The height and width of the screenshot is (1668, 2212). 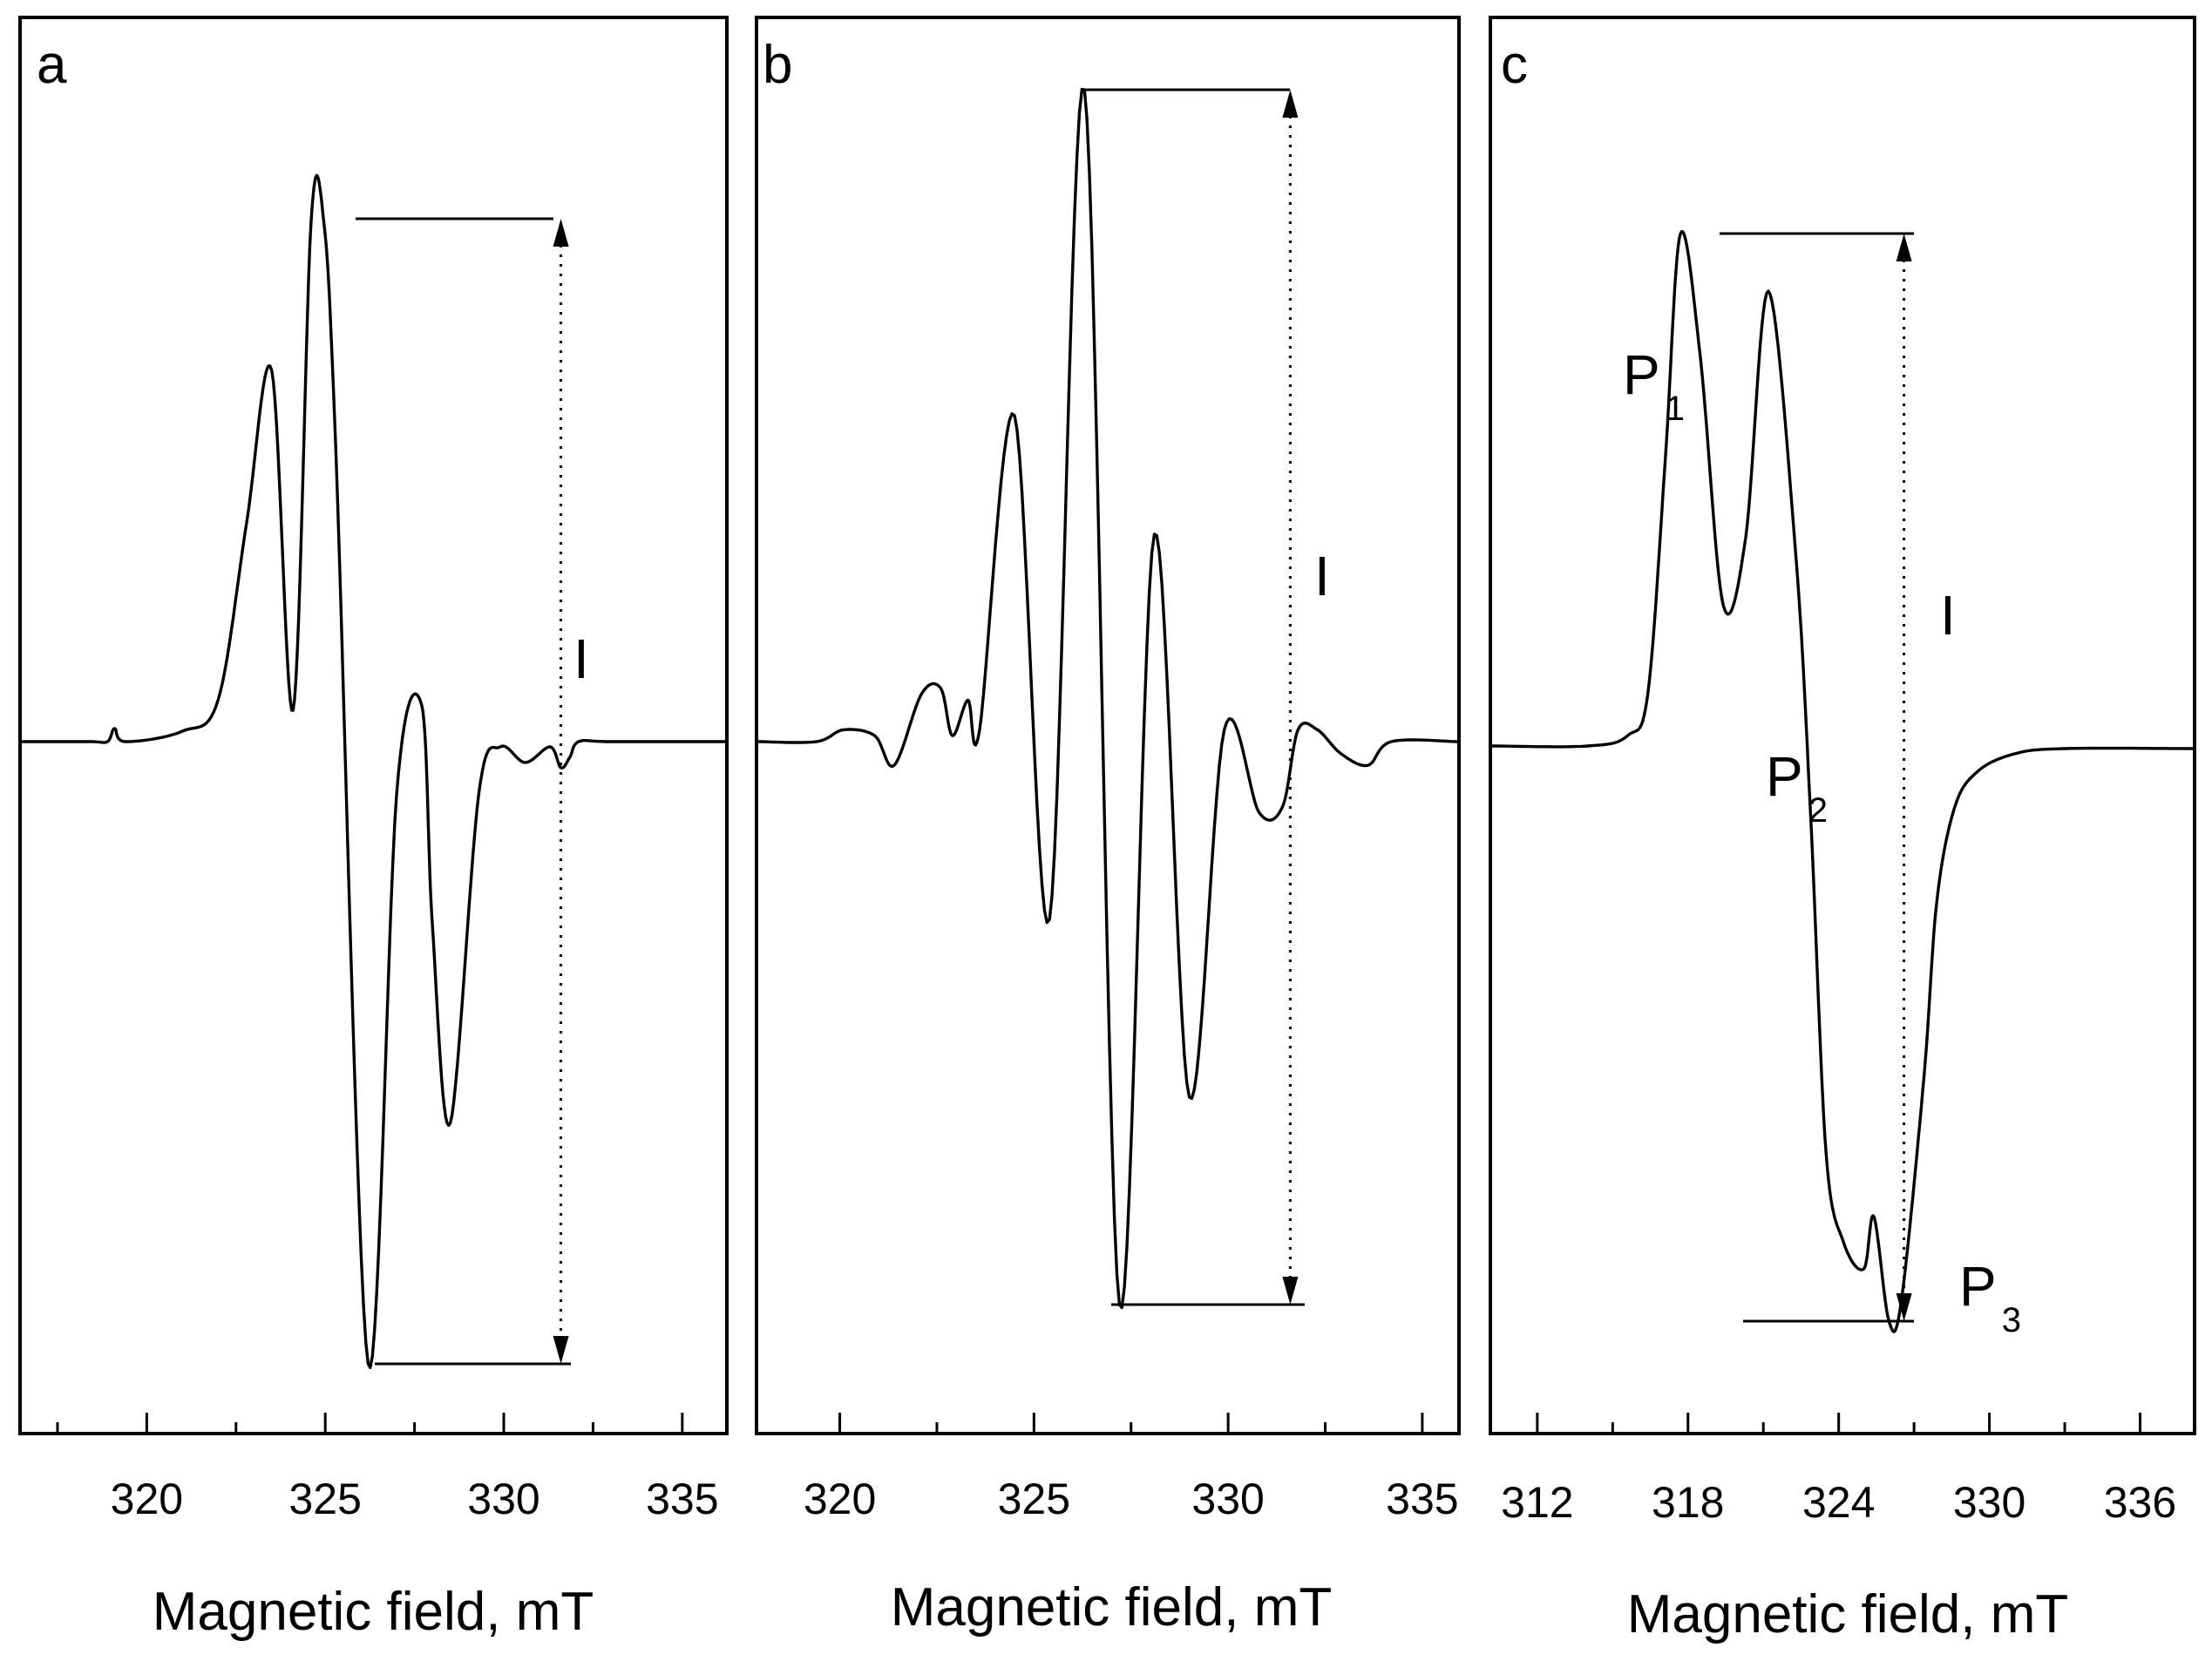 What do you see at coordinates (1839, 1470) in the screenshot?
I see `panel-c-x-axis: 312 318 324 330 336` at bounding box center [1839, 1470].